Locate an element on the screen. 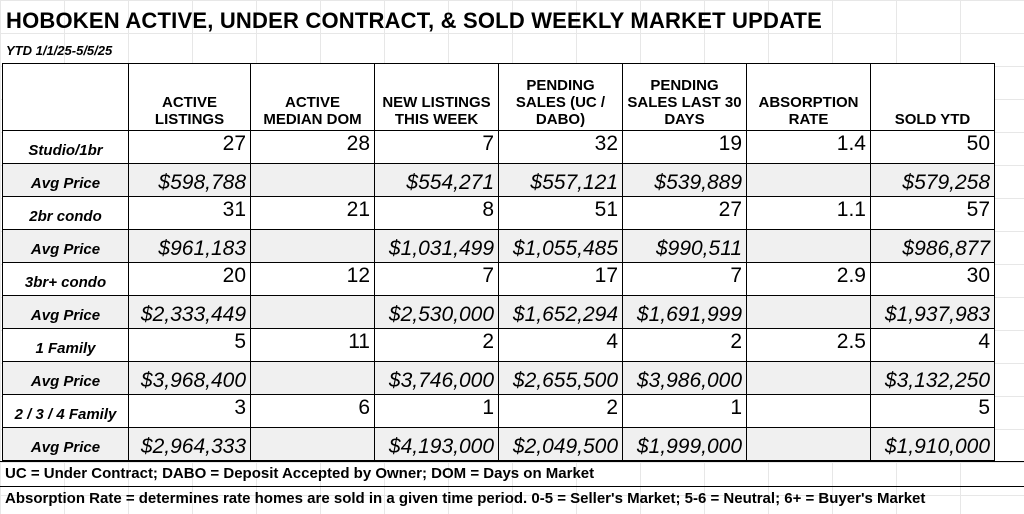  date-range: YTD 1/1/25-5/5/25 is located at coordinates (59, 50).